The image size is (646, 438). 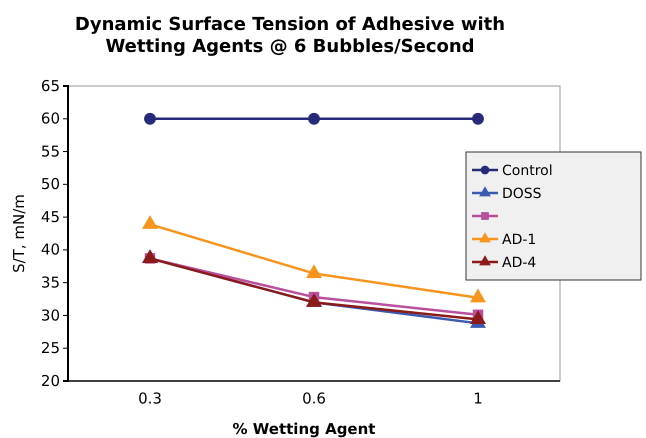 I want to click on y-tick-label: 40, so click(x=50, y=249).